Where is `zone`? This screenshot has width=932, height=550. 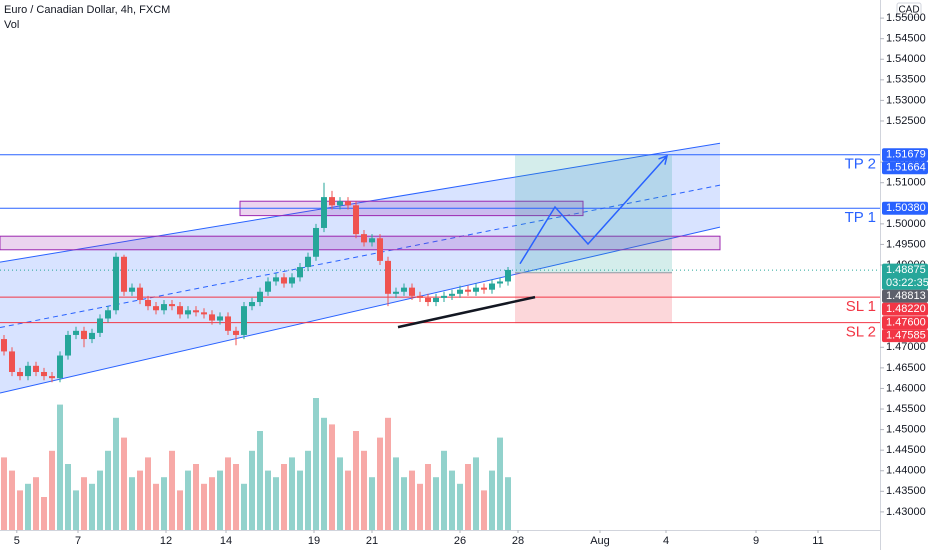
zone is located at coordinates (360, 243).